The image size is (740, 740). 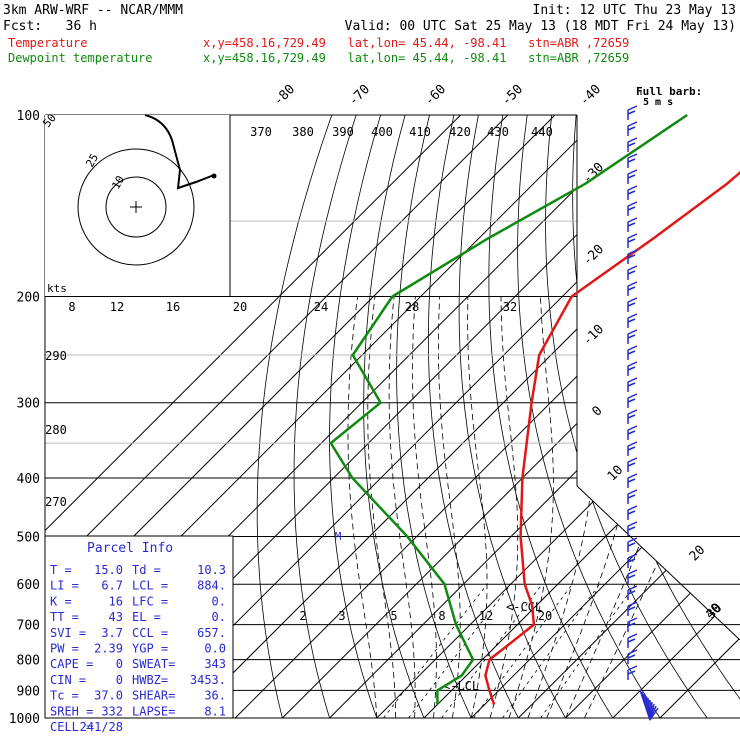 I want to click on pressure-label-400: 400, so click(x=28, y=479).